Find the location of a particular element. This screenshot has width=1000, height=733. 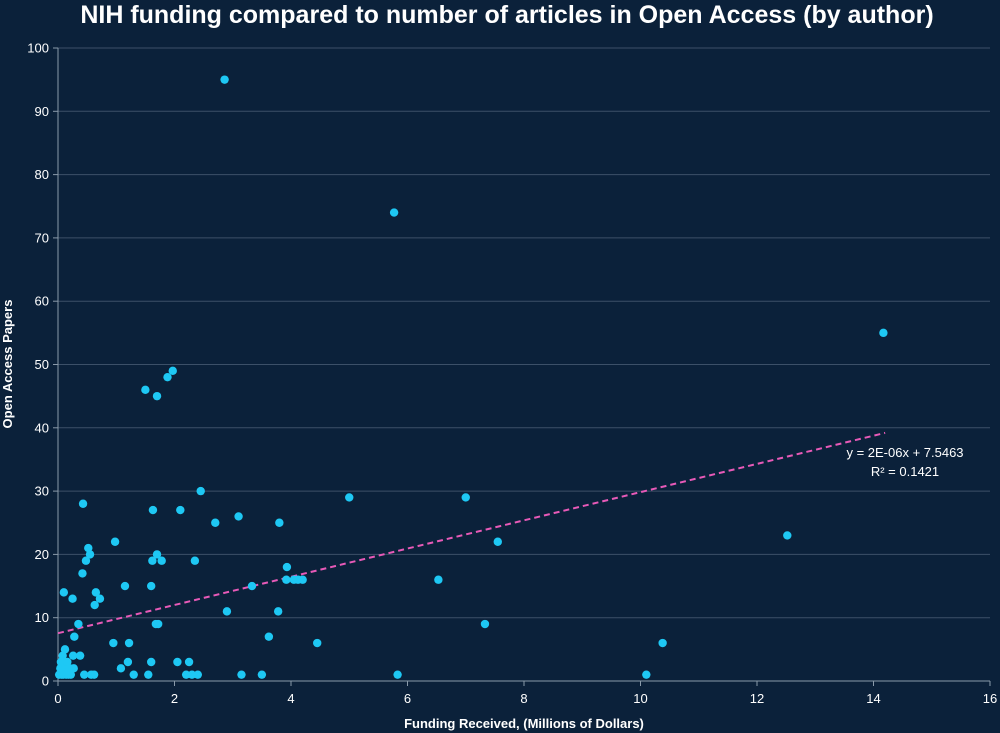

x-tick-label: 4 is located at coordinates (290, 698).